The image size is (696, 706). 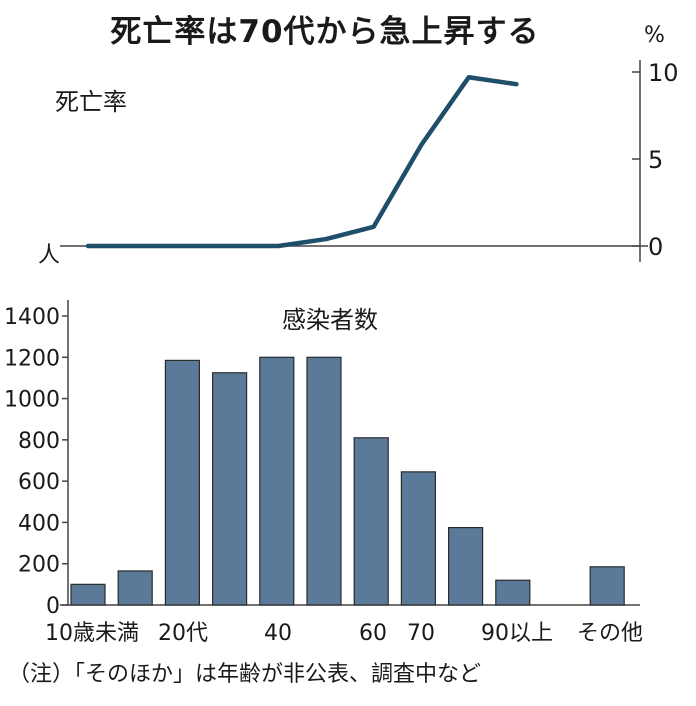 I want to click on chart-title: 死亡率は70代から急上昇する, so click(x=325, y=32).